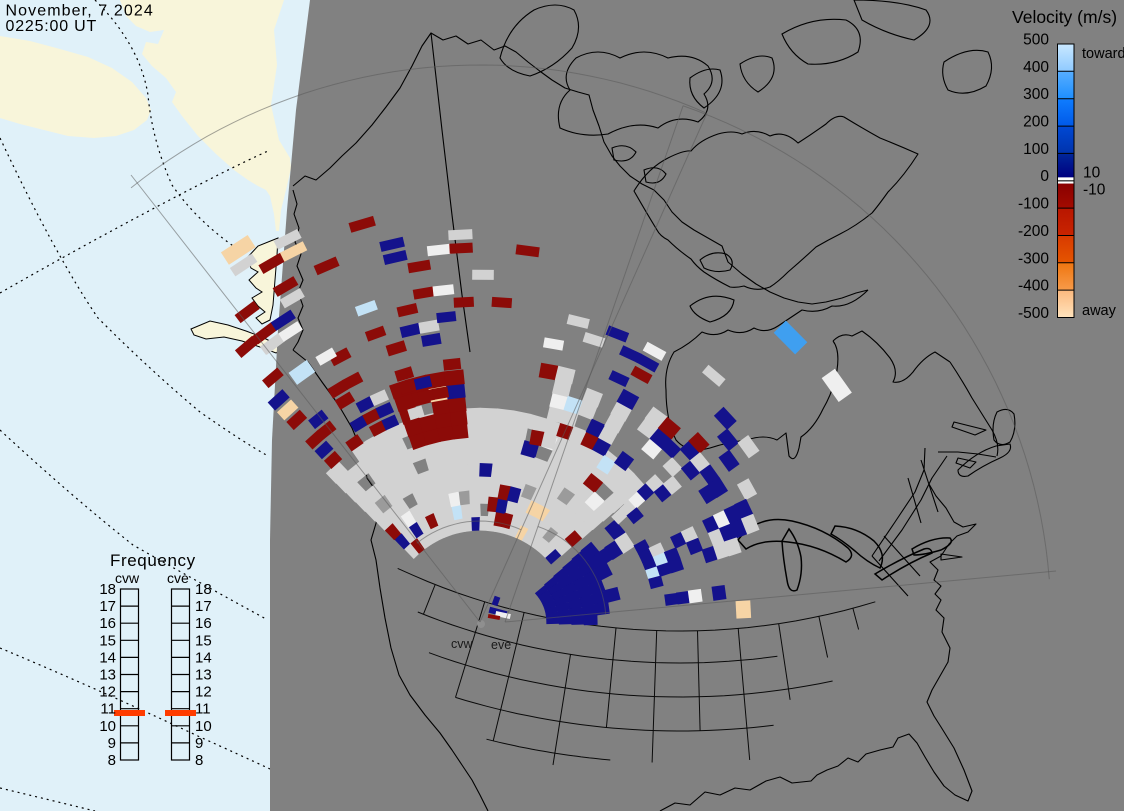 The width and height of the screenshot is (1124, 811). What do you see at coordinates (1033, 313) in the screenshot?
I see `svg-text: -500` at bounding box center [1033, 313].